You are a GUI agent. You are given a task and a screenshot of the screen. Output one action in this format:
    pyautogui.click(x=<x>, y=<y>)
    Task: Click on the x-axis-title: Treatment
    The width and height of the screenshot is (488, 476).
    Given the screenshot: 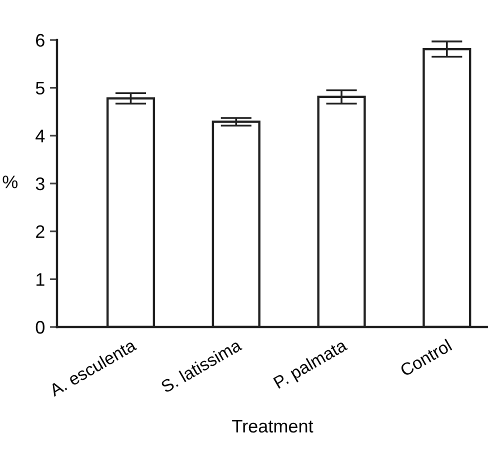 What is the action you would take?
    pyautogui.click(x=273, y=426)
    